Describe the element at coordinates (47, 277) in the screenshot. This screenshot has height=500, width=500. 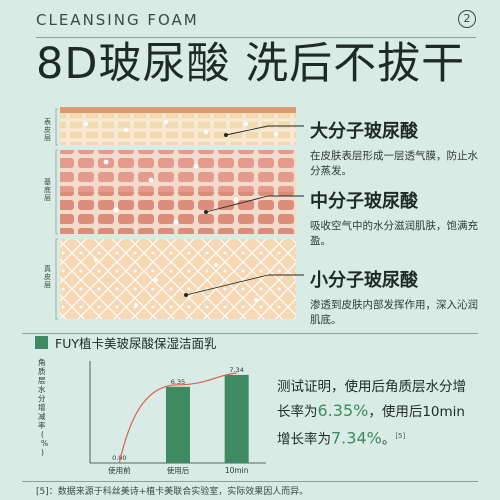
I see `layer-label-dermis: 真皮层` at that location.